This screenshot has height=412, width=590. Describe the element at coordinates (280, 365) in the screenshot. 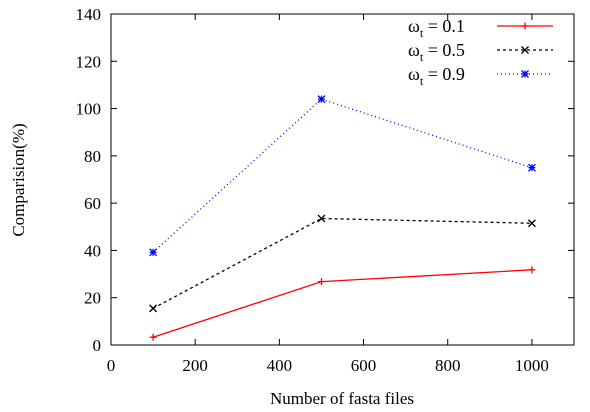

I see `x-tick-label: 400` at that location.